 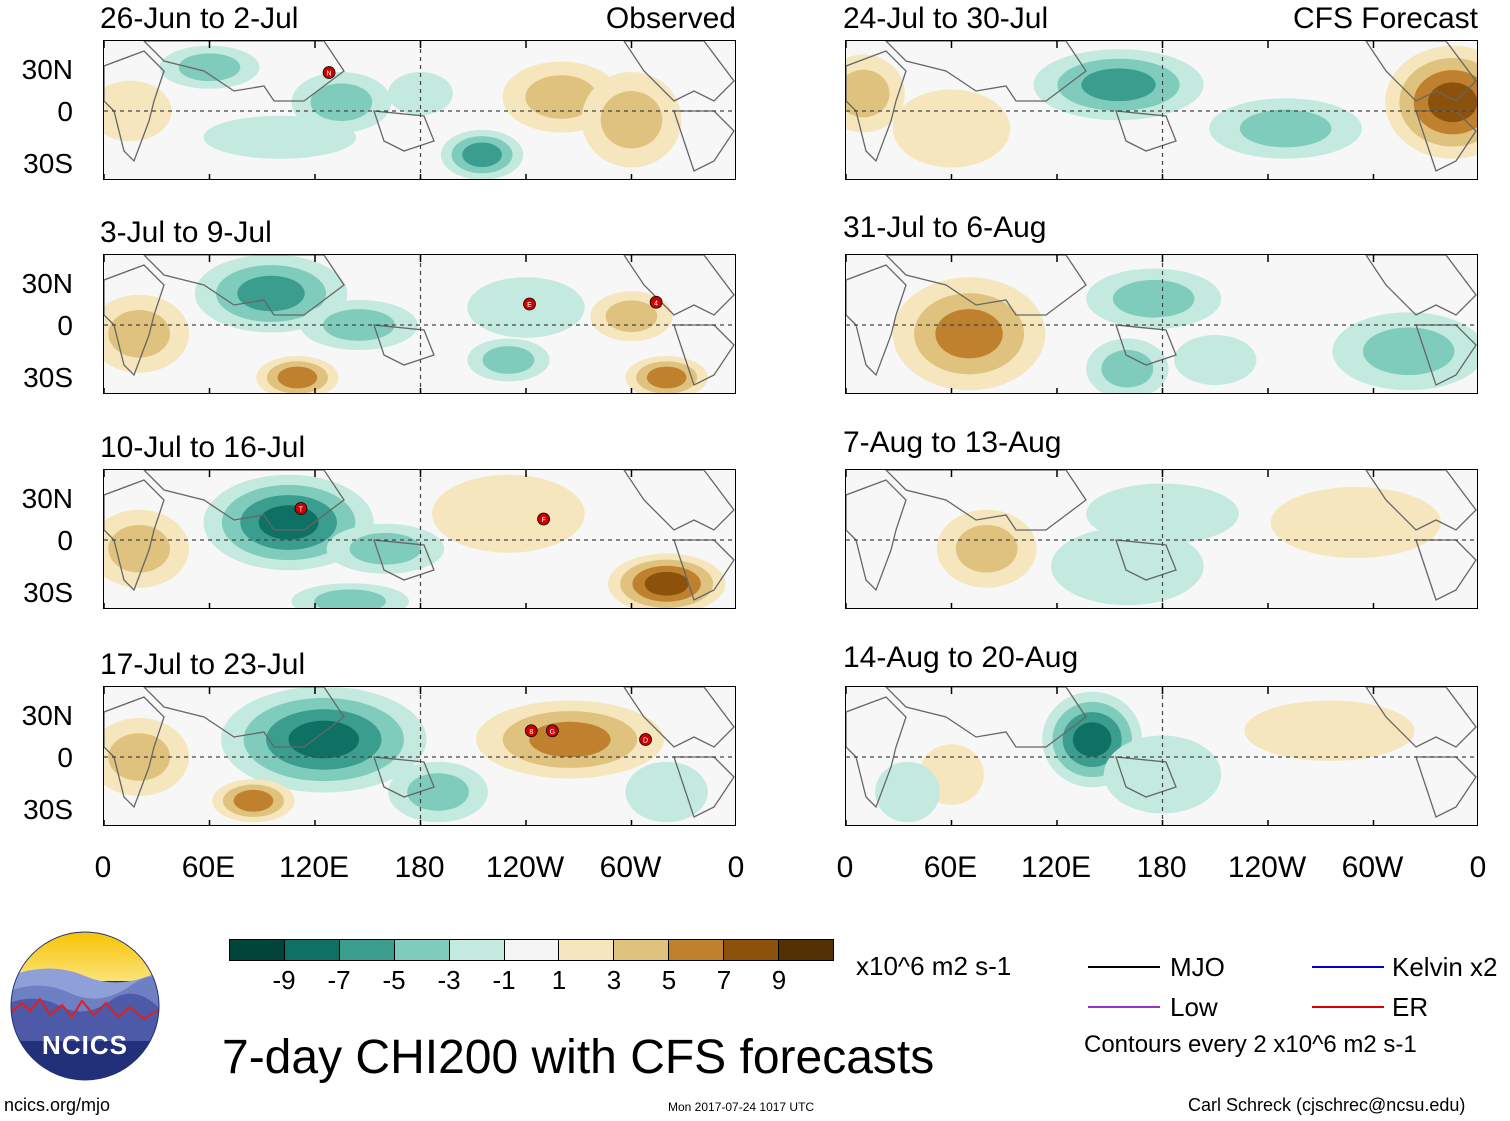 What do you see at coordinates (946, 18) in the screenshot?
I see `panel-period-title: 24-Jul to 30-Jul` at bounding box center [946, 18].